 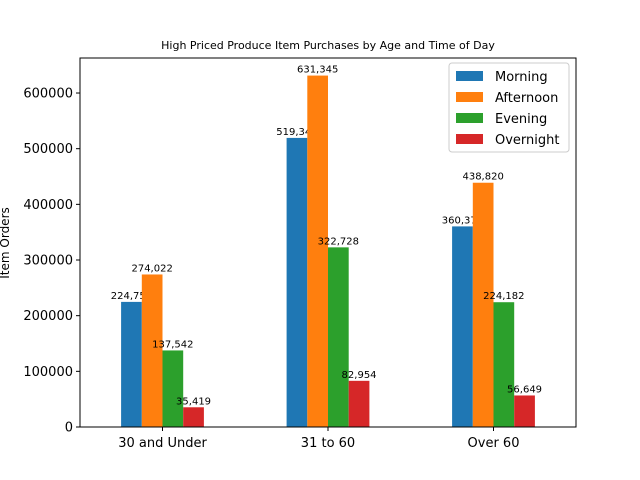 I want to click on y-tick-label: 300000, so click(x=48, y=261).